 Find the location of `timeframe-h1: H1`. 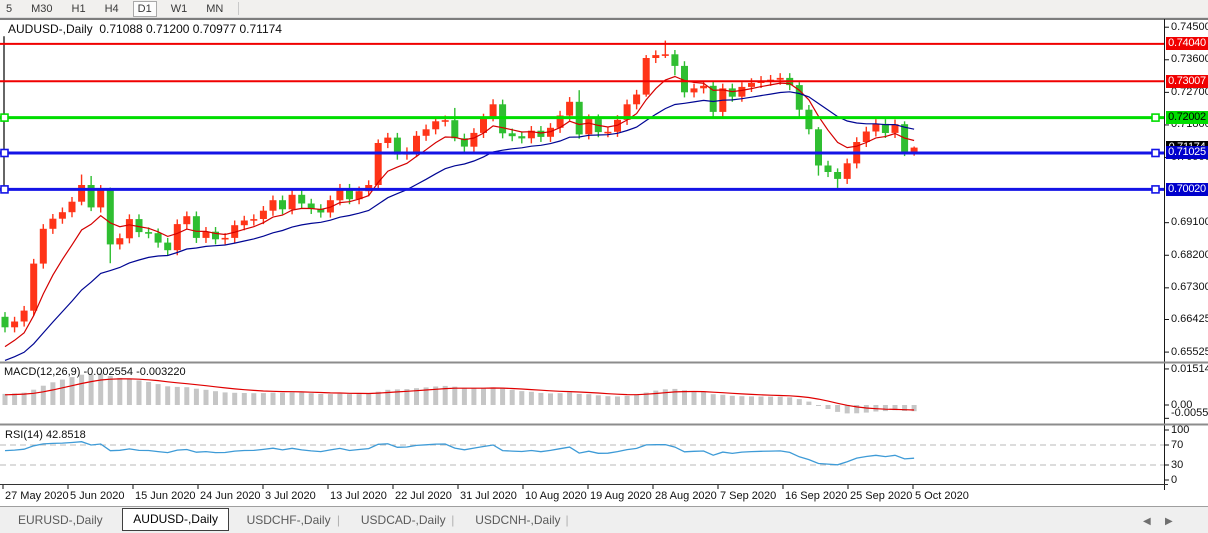

timeframe-h1: H1 is located at coordinates (78, 8).